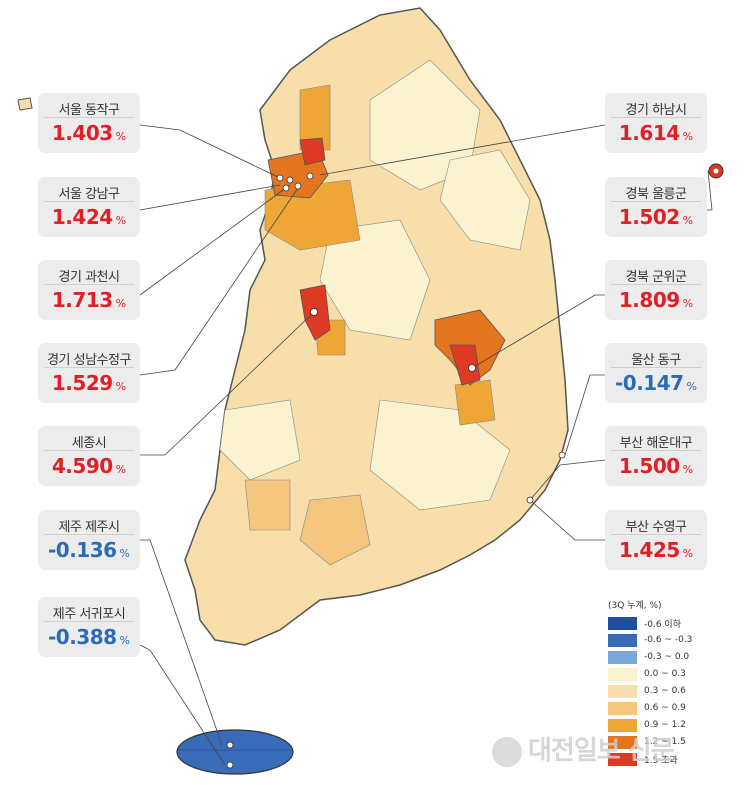 The image size is (749, 785). I want to click on legend-row: 1.5 초과, so click(658, 759).